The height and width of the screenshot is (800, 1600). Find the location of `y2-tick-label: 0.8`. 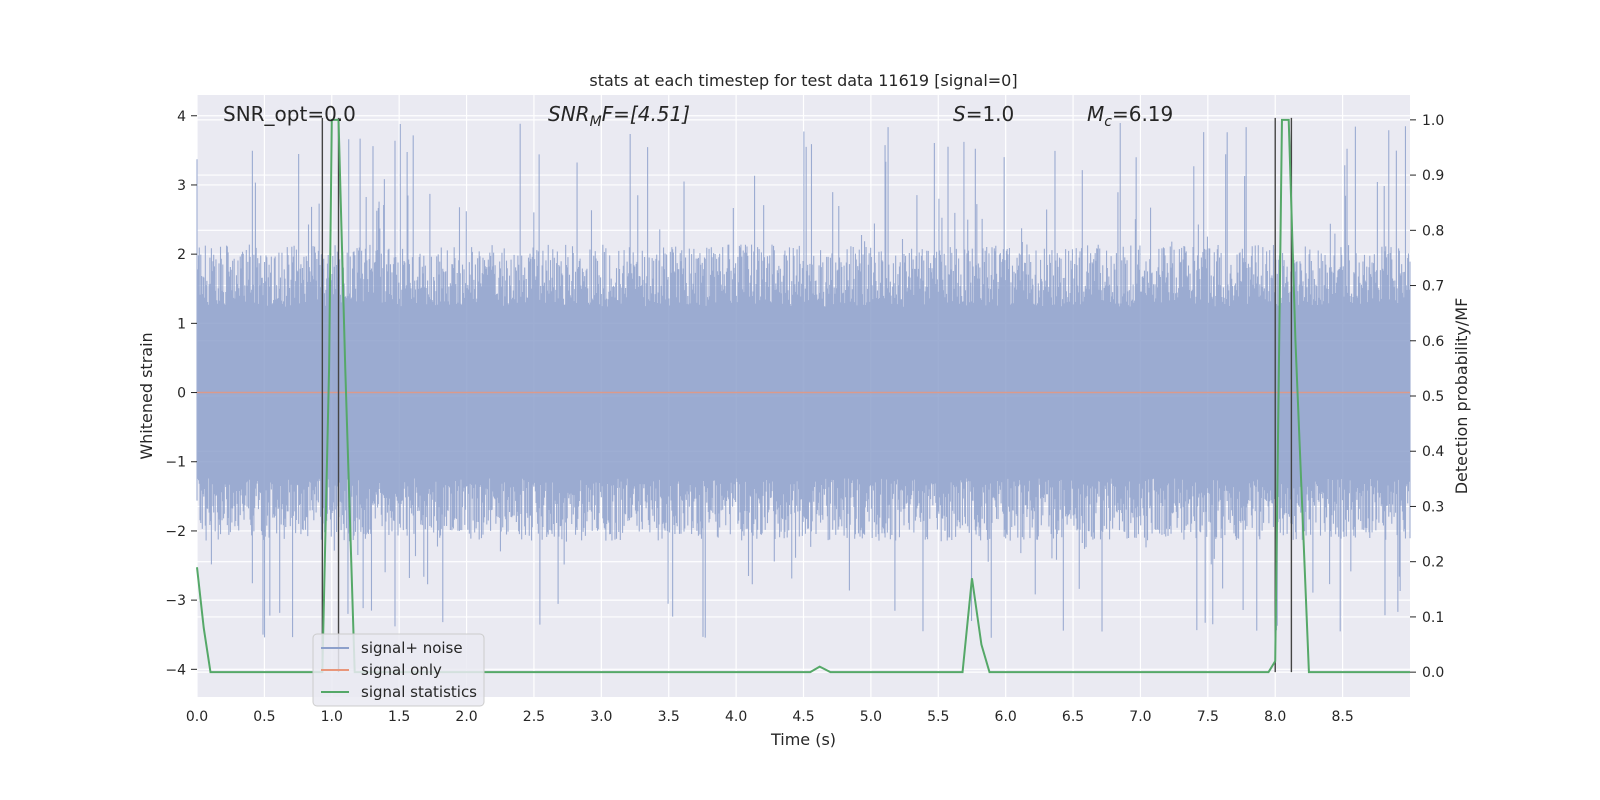

y2-tick-label: 0.8 is located at coordinates (1433, 231).